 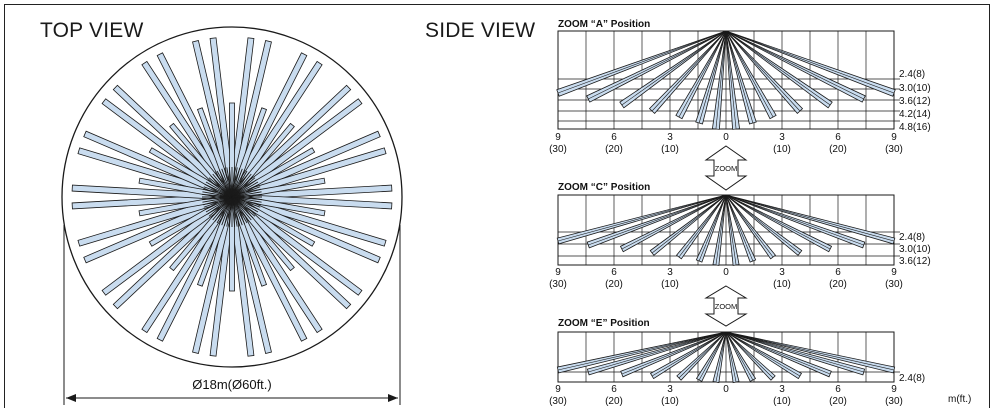 I want to click on zoom-arrow-1: ZOOM, so click(x=726, y=168).